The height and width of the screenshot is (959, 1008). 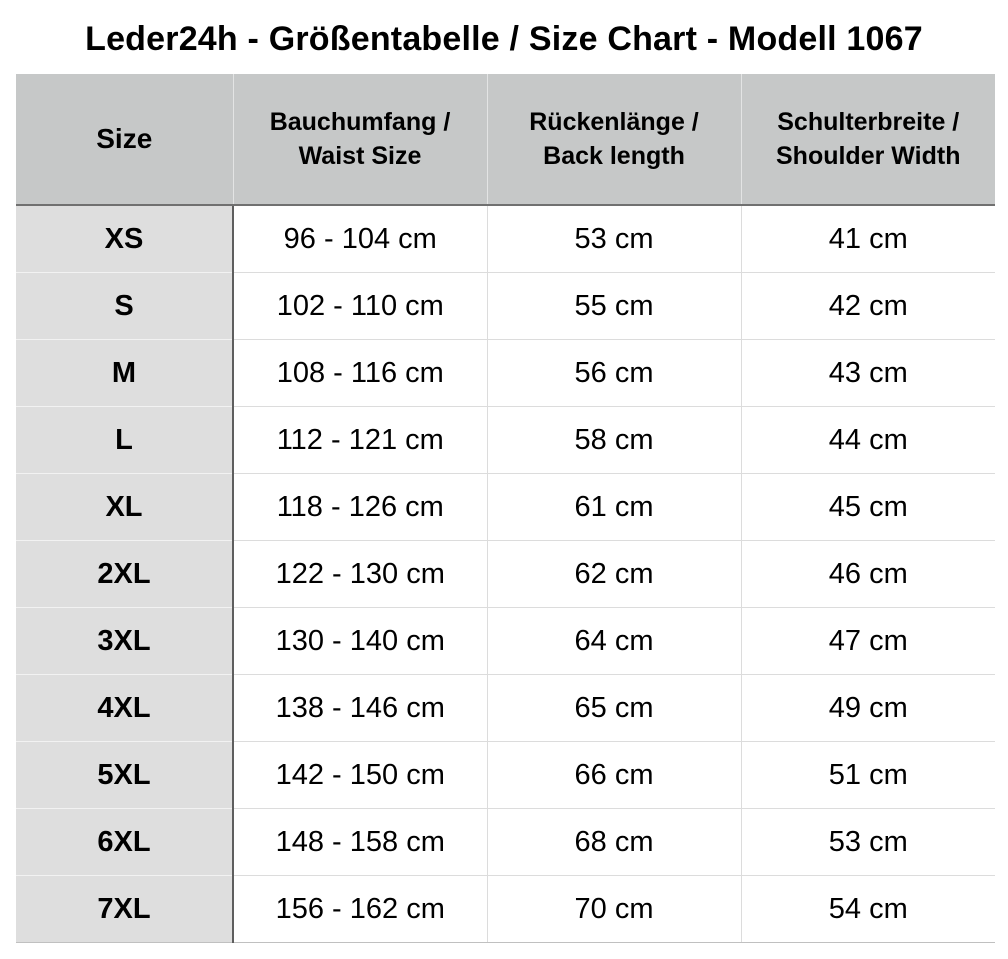 What do you see at coordinates (868, 574) in the screenshot?
I see `shoulder-width-cell: 46 cm` at bounding box center [868, 574].